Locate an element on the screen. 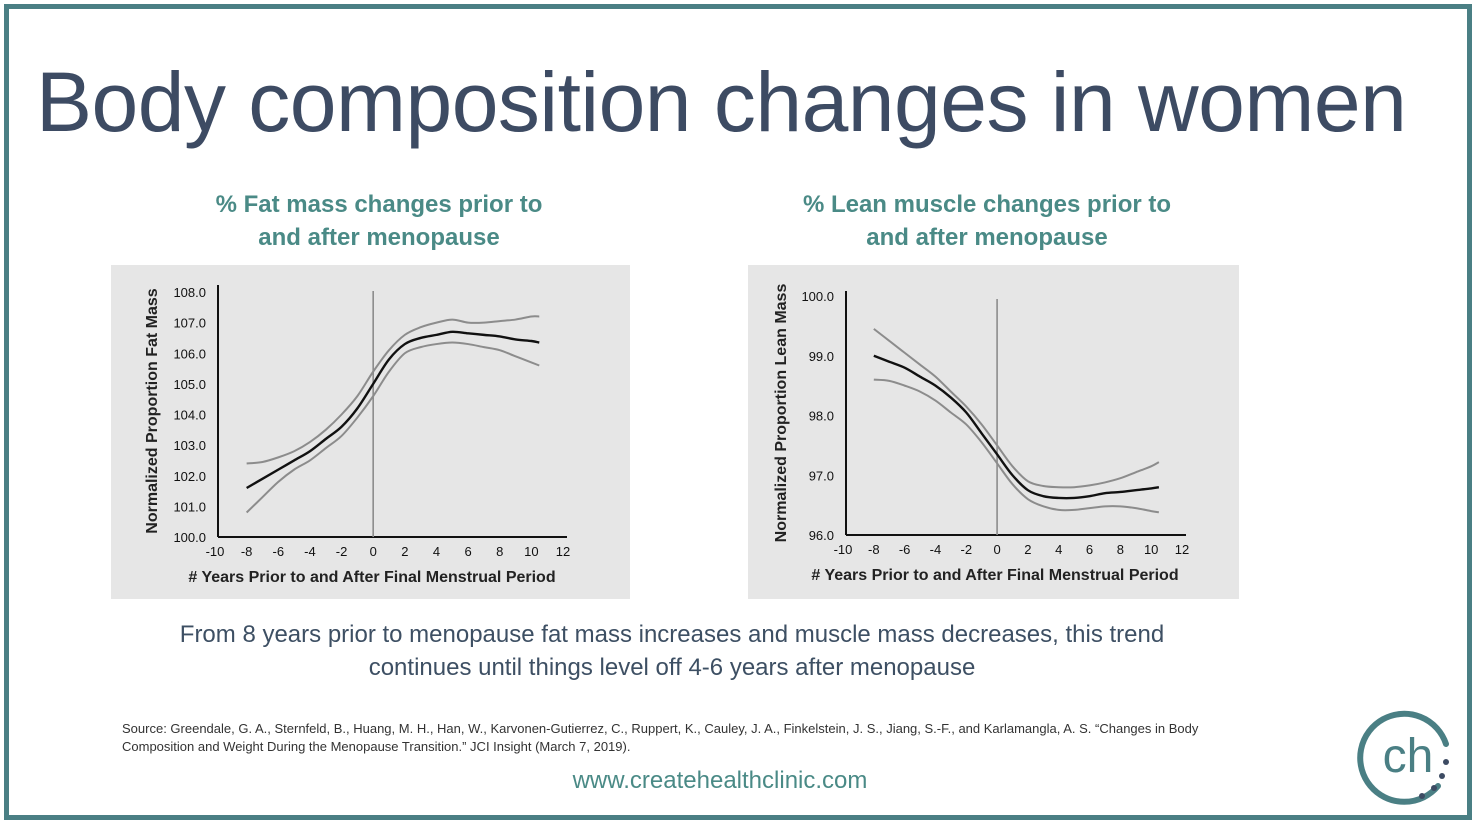 Image resolution: width=1472 pixels, height=821 pixels. chart0-y-tick-label: 100.0 is located at coordinates (189, 537).